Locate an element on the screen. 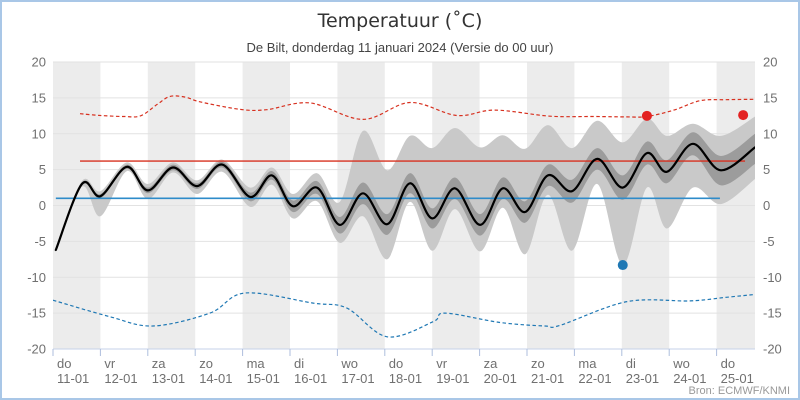 The height and width of the screenshot is (400, 800). x-tick-date-label: 11-01 is located at coordinates (73, 378).